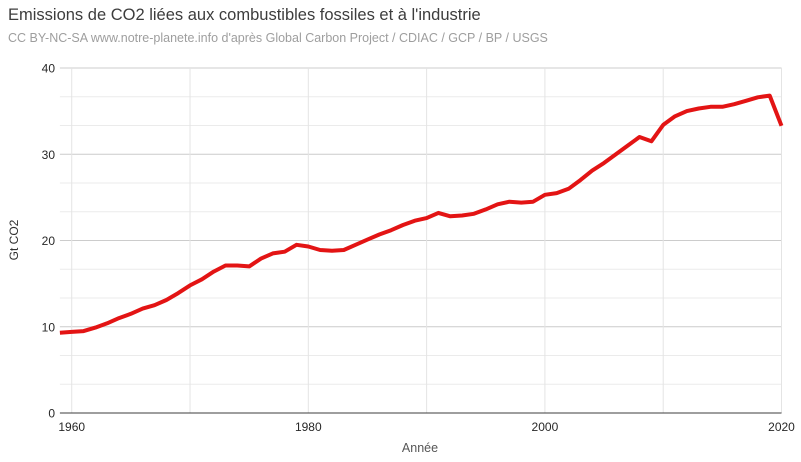 The width and height of the screenshot is (801, 462). Describe the element at coordinates (51, 414) in the screenshot. I see `y-tick-label: 0` at that location.